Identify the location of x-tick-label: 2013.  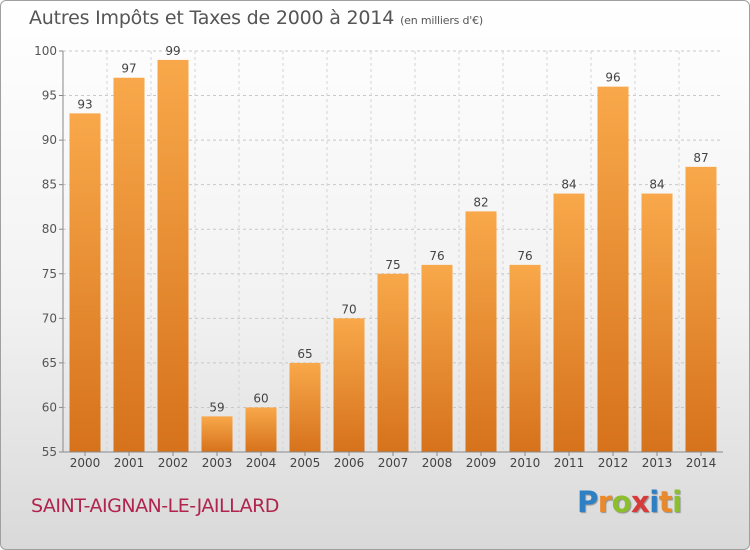
(657, 463).